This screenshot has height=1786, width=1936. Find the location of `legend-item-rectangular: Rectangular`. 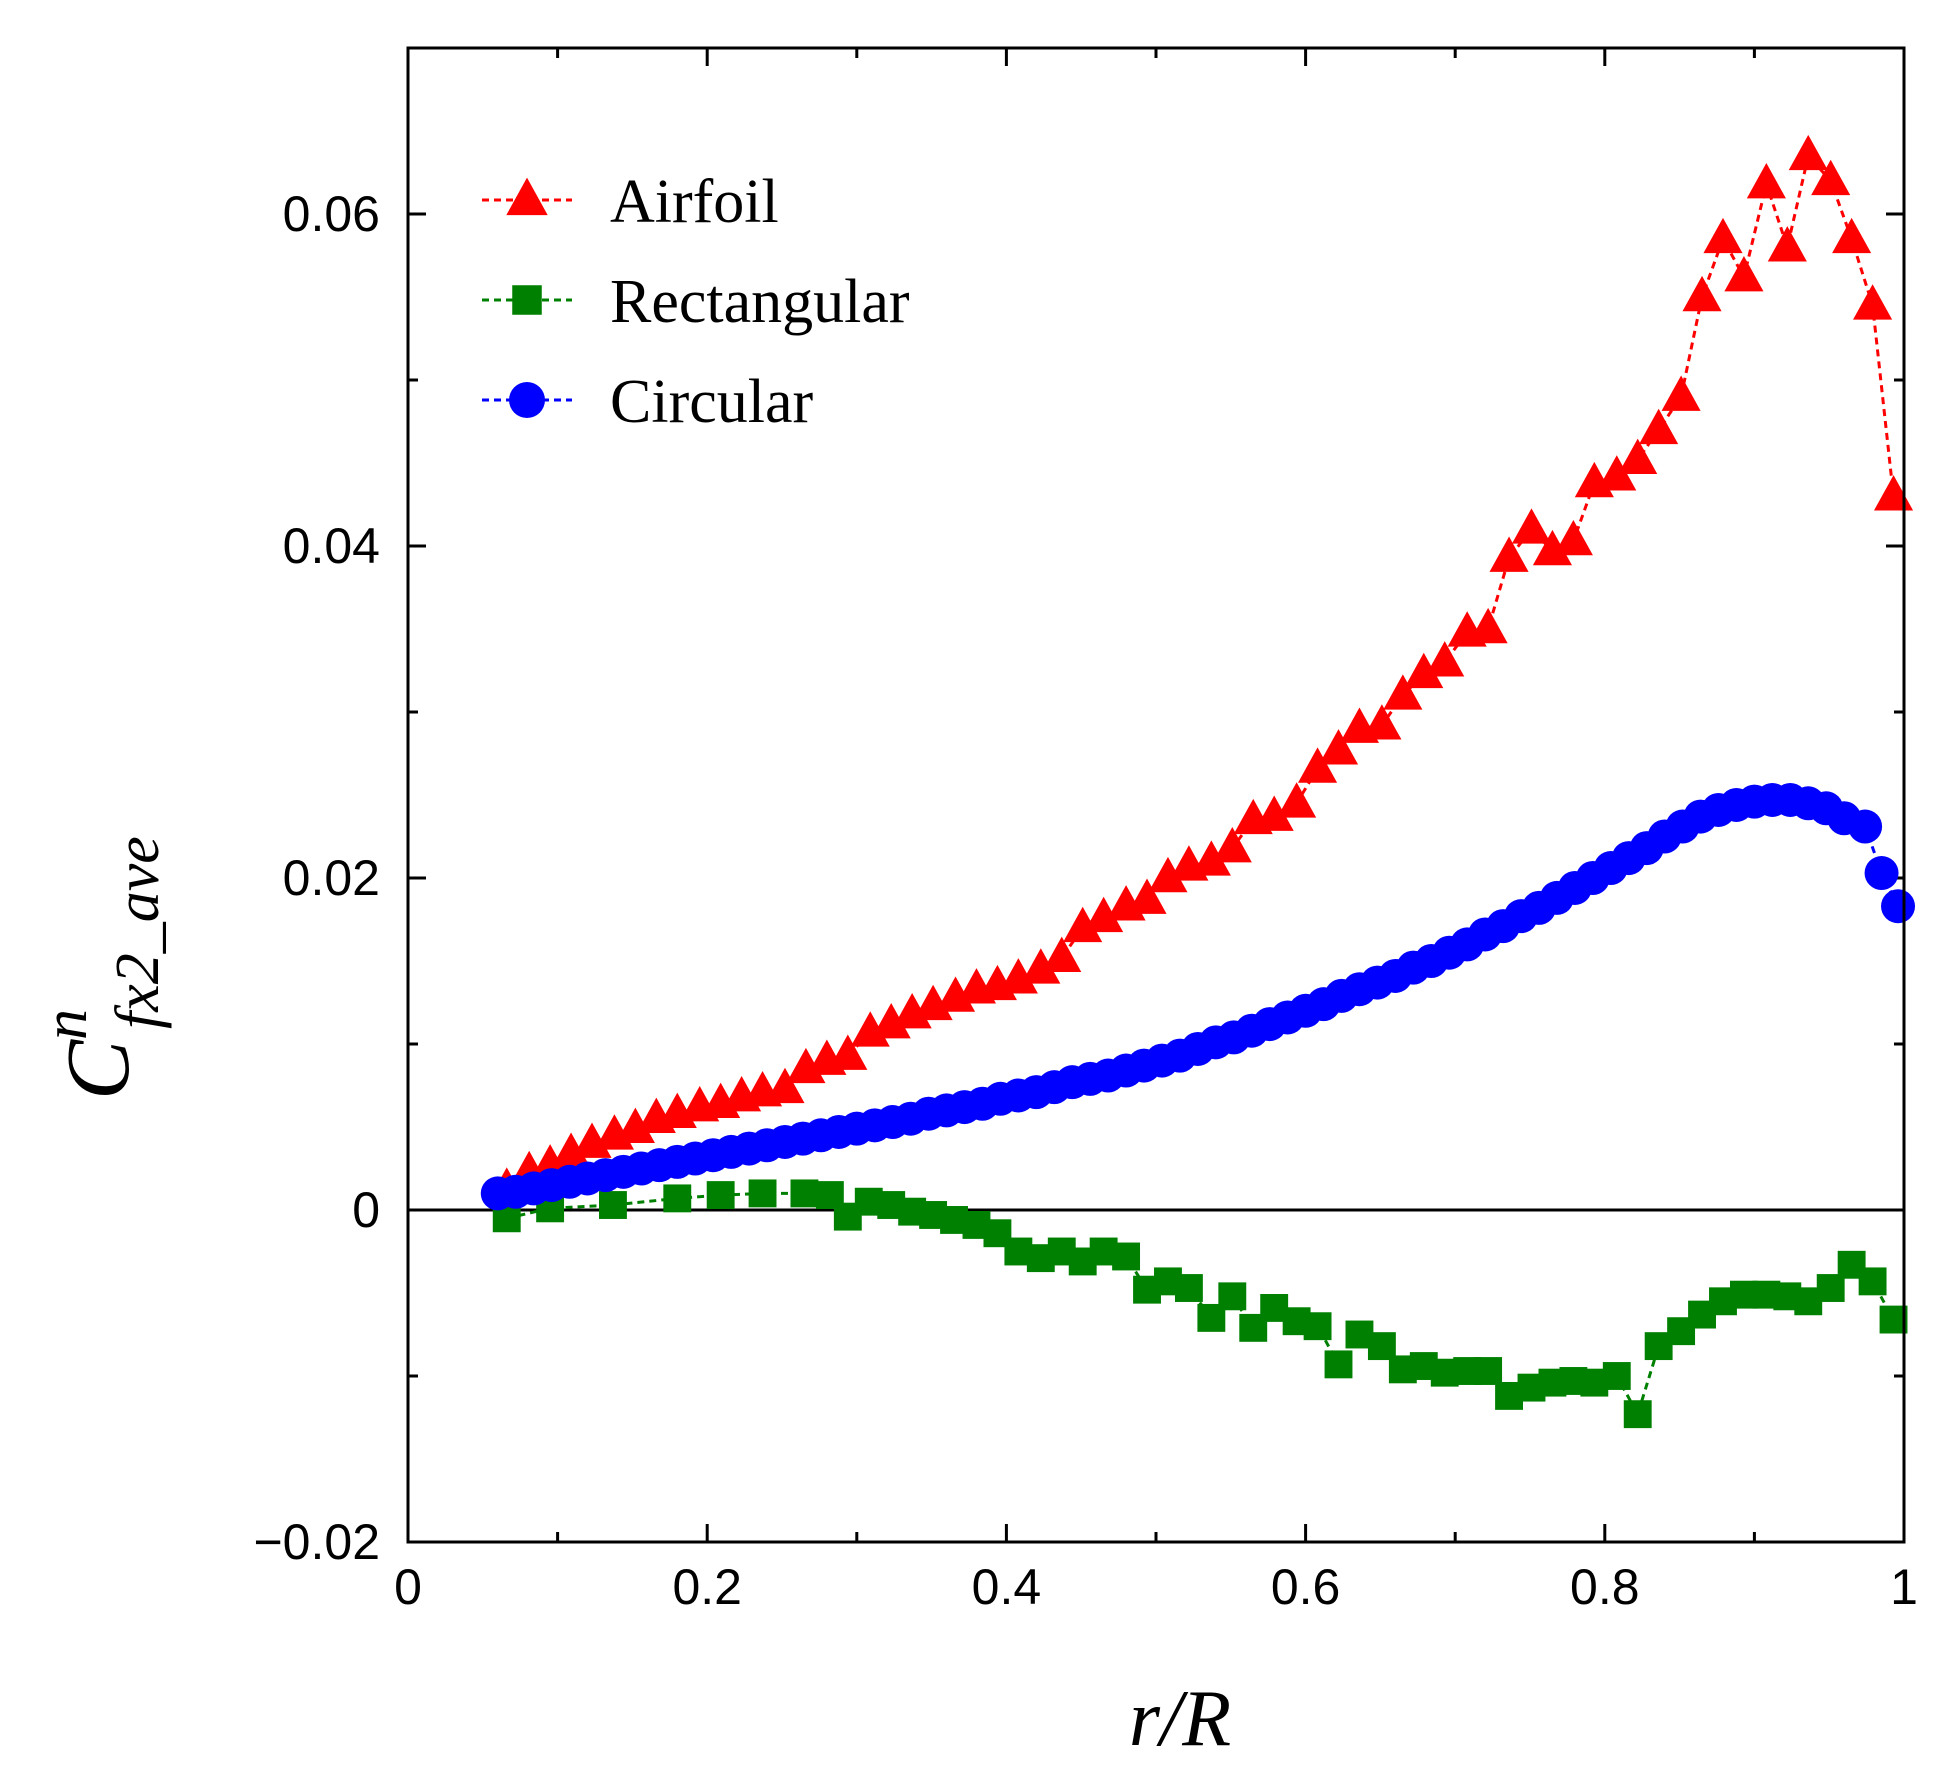

legend-item-rectangular: Rectangular is located at coordinates (696, 302).